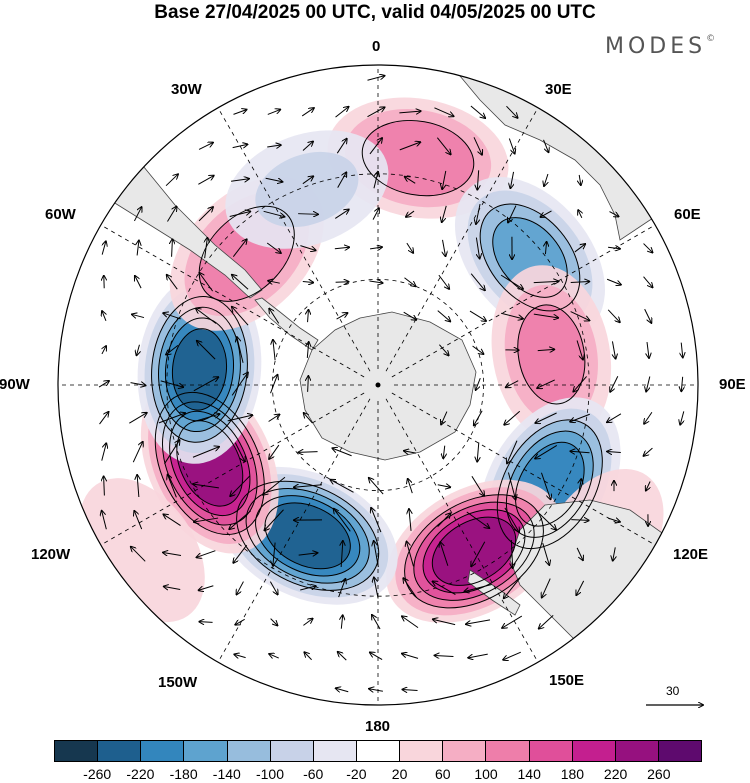 Image resolution: width=750 pixels, height=783 pixels. Describe the element at coordinates (572, 774) in the screenshot. I see `colorbar-tick-label: 180` at that location.